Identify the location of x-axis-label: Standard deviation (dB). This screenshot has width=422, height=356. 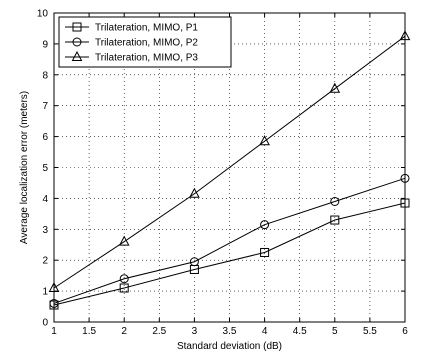
(229, 346).